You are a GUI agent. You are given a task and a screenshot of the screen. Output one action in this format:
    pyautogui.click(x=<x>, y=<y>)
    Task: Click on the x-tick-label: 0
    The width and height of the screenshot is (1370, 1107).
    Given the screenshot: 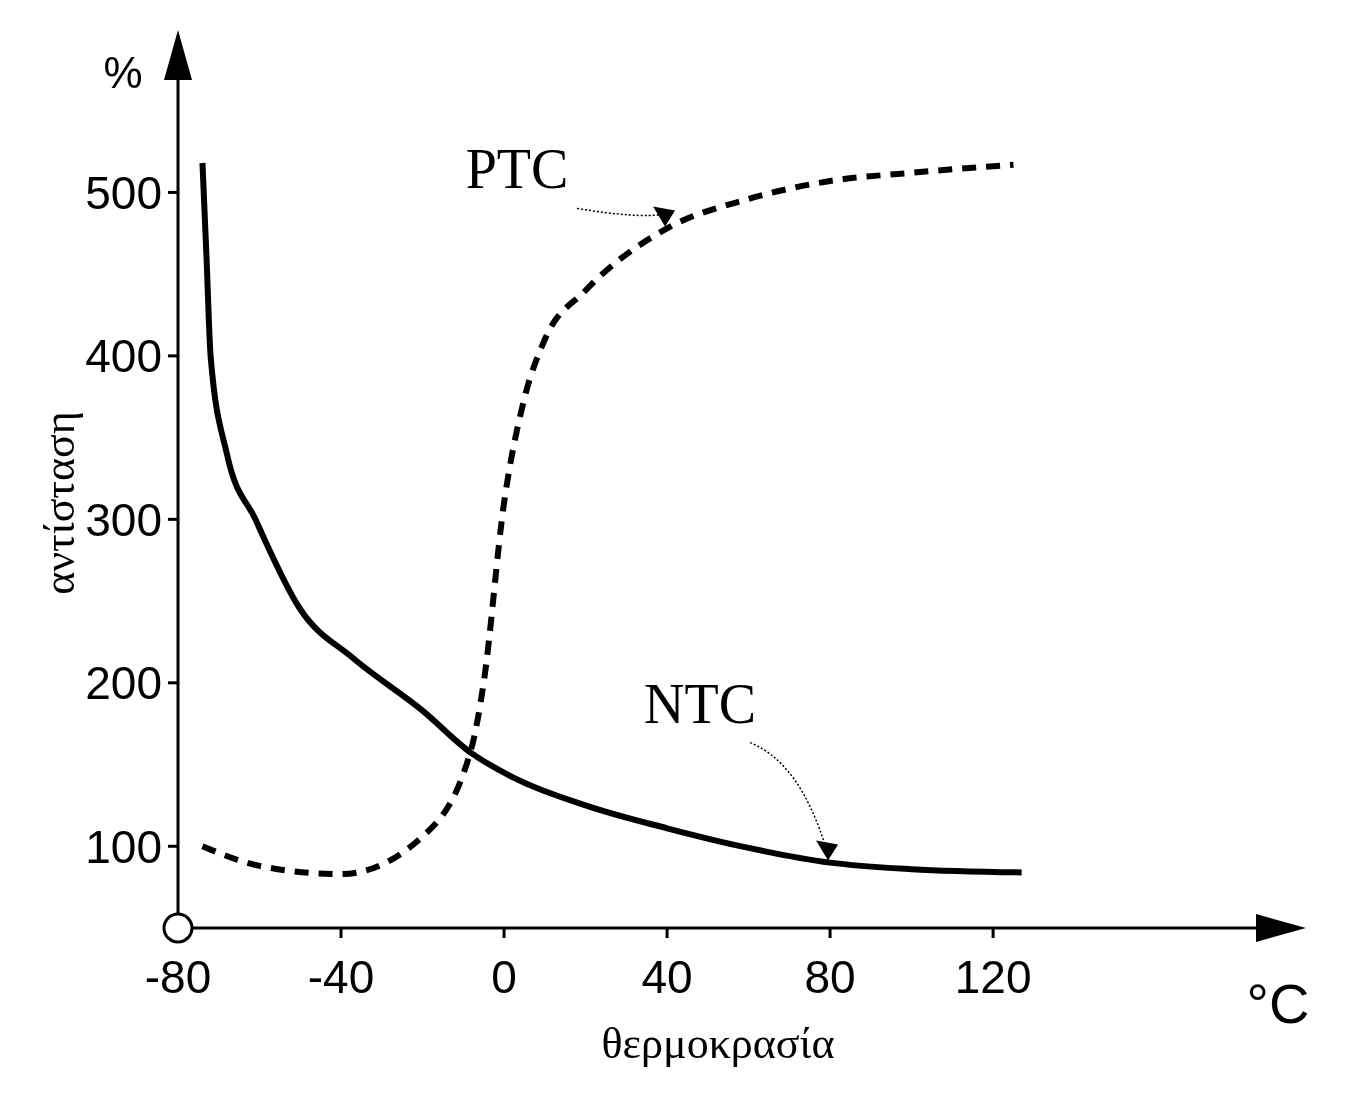 What is the action you would take?
    pyautogui.click(x=504, y=976)
    